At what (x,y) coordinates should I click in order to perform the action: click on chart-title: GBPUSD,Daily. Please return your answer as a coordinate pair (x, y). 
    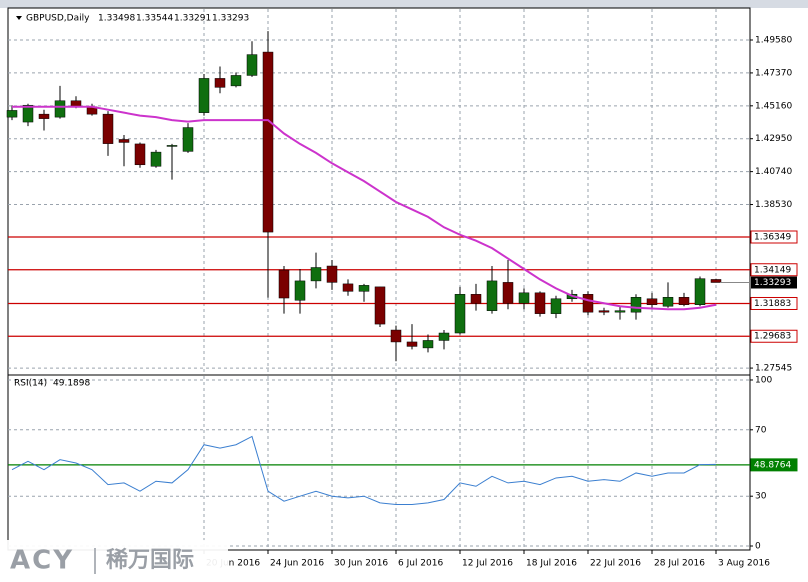
    Looking at the image, I should click on (58, 19).